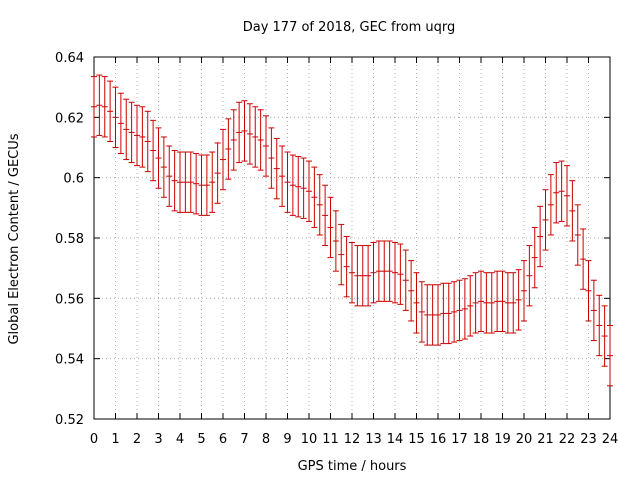  I want to click on x-tick-label: 21, so click(545, 439).